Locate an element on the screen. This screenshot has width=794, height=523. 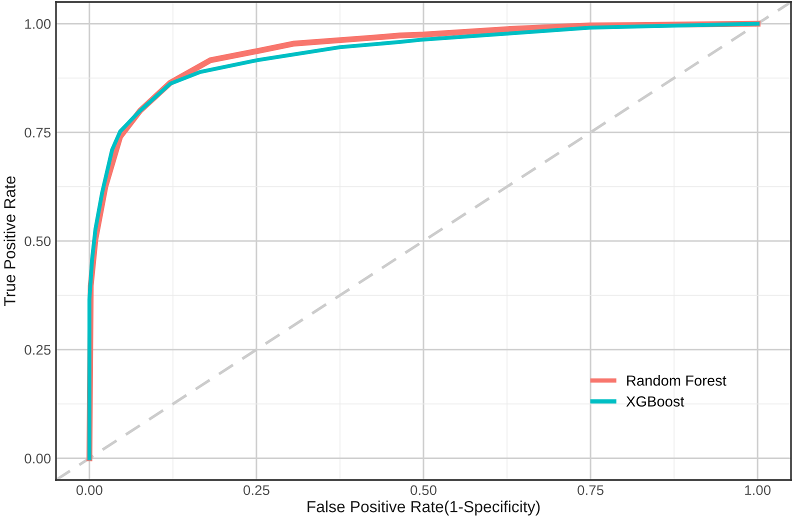
y-axis-title: True Positive Rate is located at coordinates (10, 241).